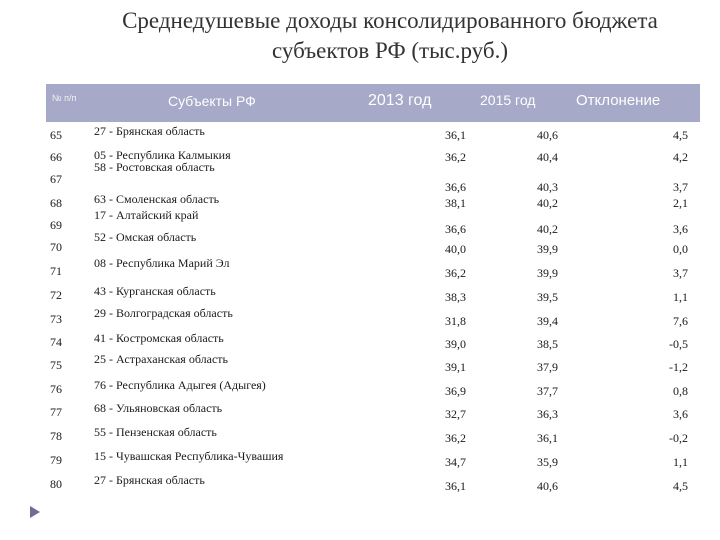 This screenshot has width=720, height=540. Describe the element at coordinates (145, 237) in the screenshot. I see `row-subject: 52 - Омская область` at that location.